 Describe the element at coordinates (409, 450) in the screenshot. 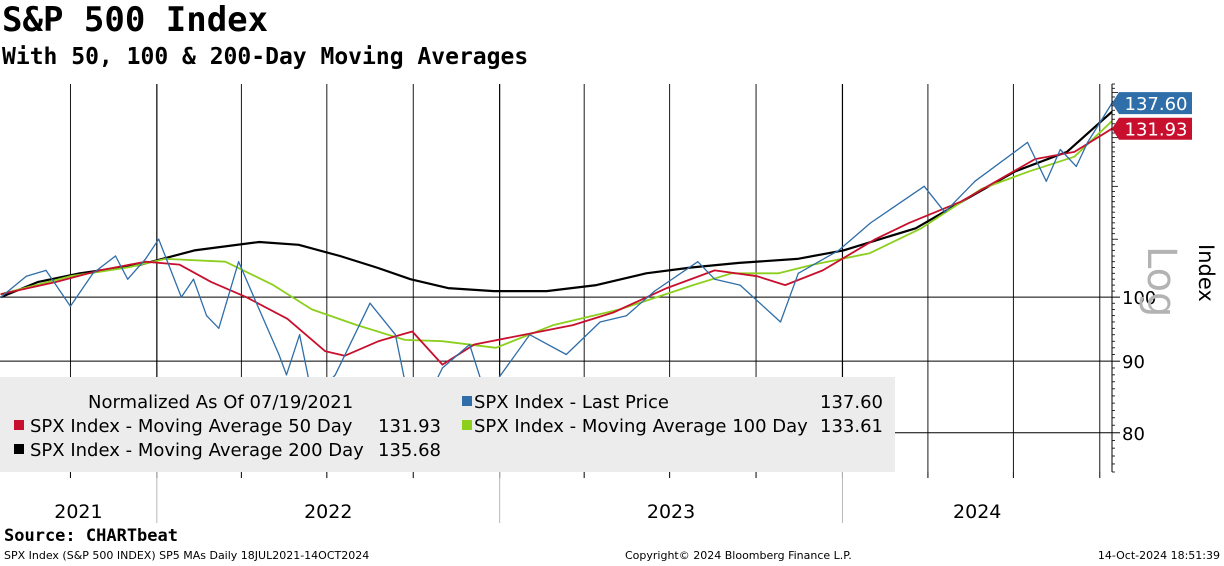

I see `legend-value: 135.68` at that location.